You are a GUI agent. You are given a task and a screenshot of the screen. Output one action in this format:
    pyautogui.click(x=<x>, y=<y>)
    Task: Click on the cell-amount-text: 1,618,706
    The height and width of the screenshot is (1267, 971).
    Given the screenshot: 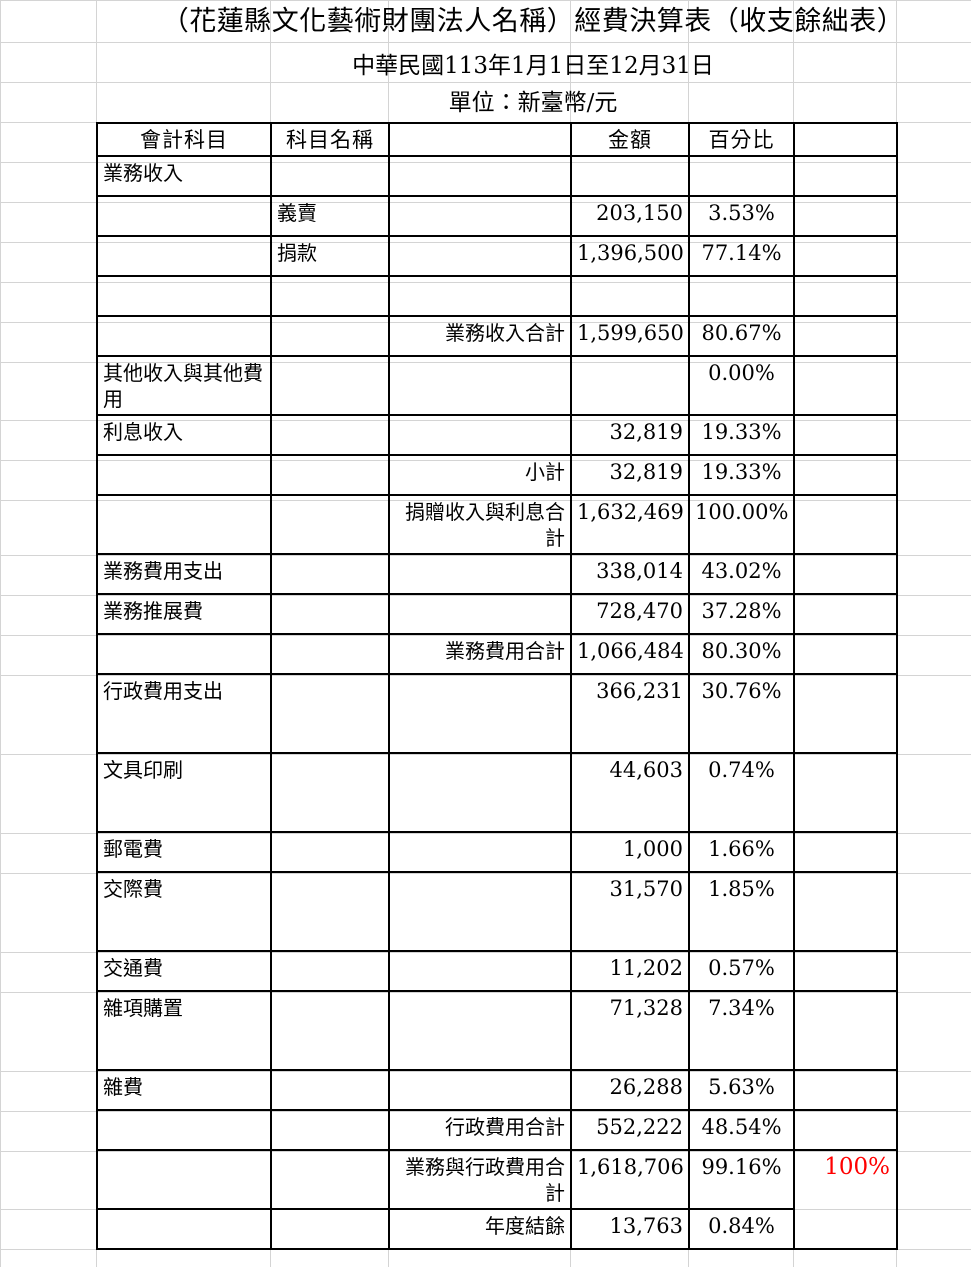 What is the action you would take?
    pyautogui.click(x=630, y=1167)
    